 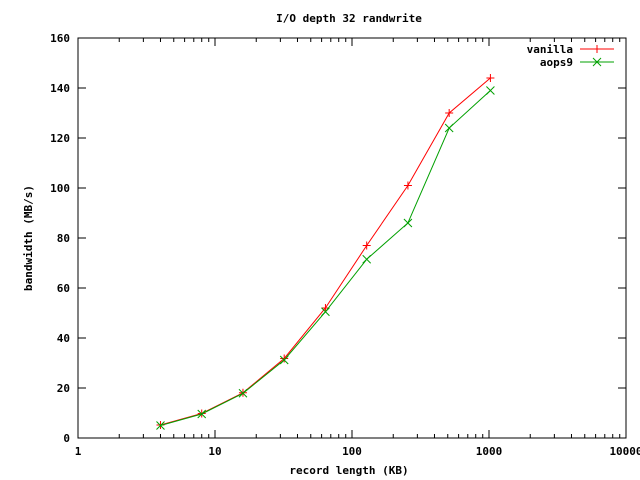 I want to click on legend-entry-aops9: aops9, so click(x=577, y=62).